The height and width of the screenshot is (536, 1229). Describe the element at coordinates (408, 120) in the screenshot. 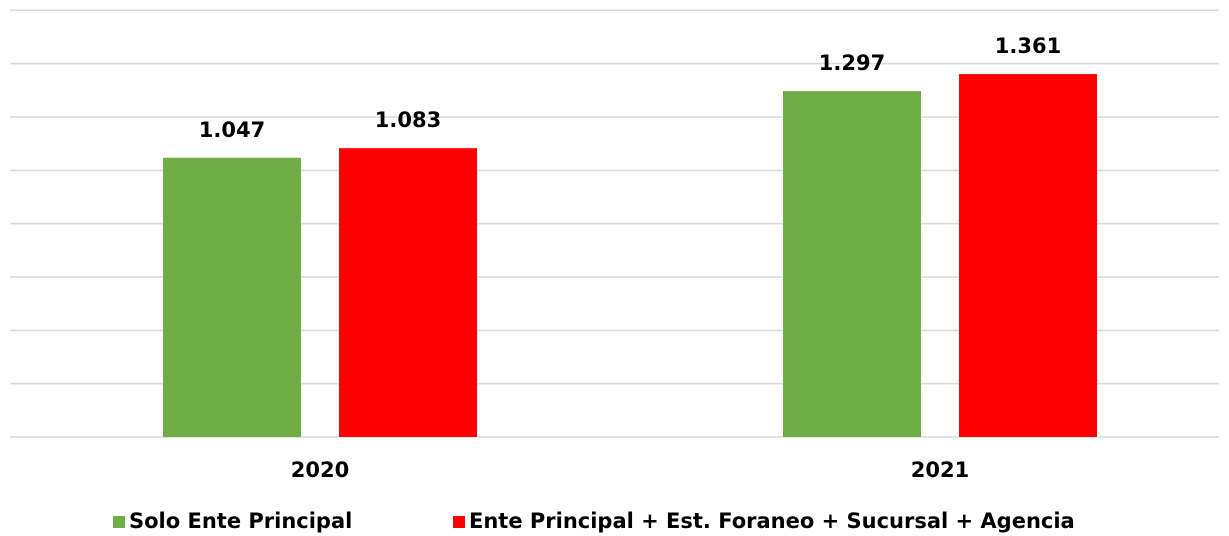

I see `data-label: 1.083` at that location.